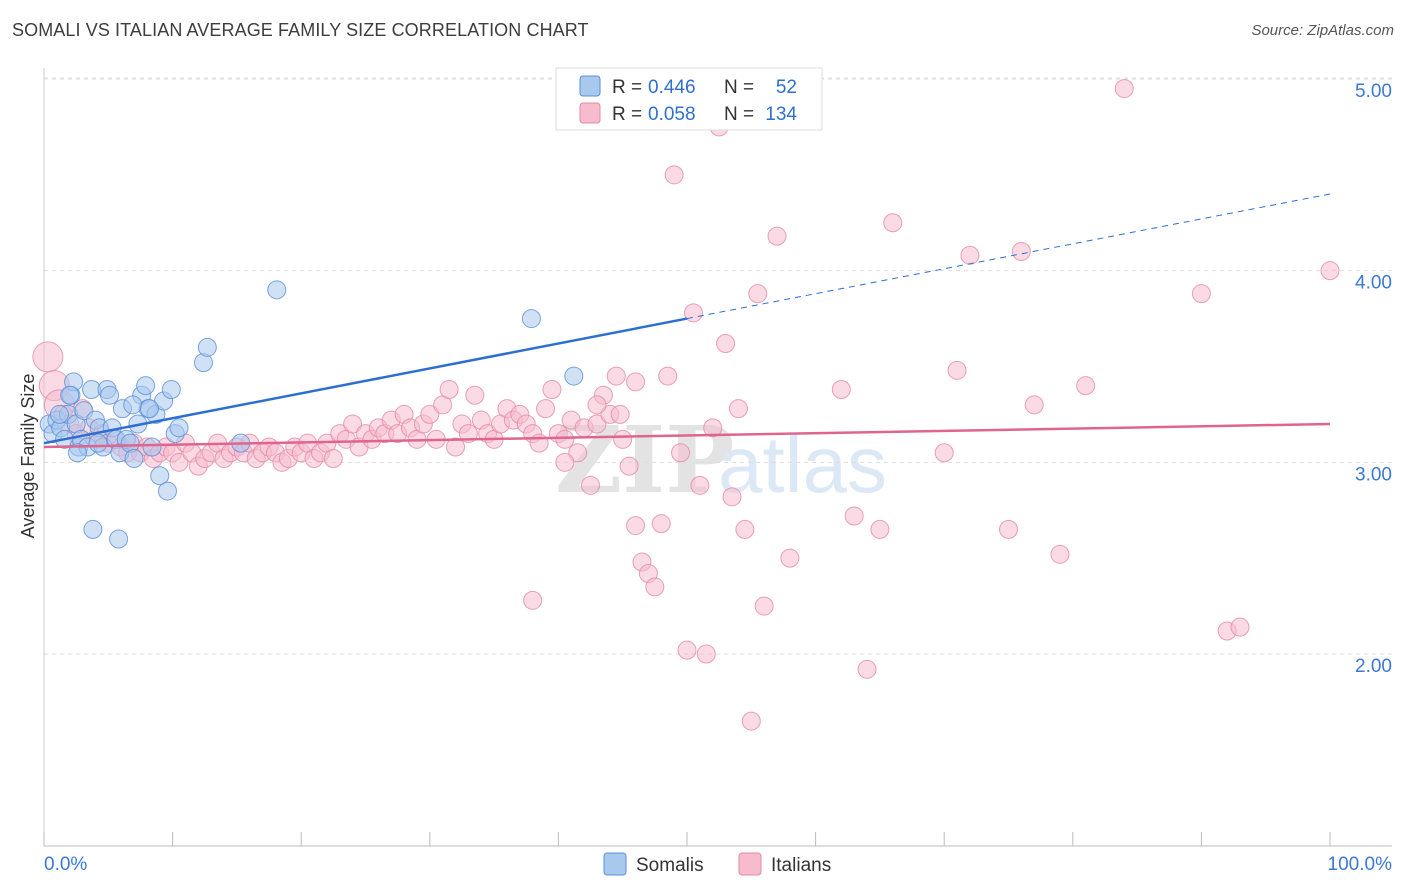  Describe the element at coordinates (1373, 474) in the screenshot. I see `y-tick-label: 3.00` at that location.